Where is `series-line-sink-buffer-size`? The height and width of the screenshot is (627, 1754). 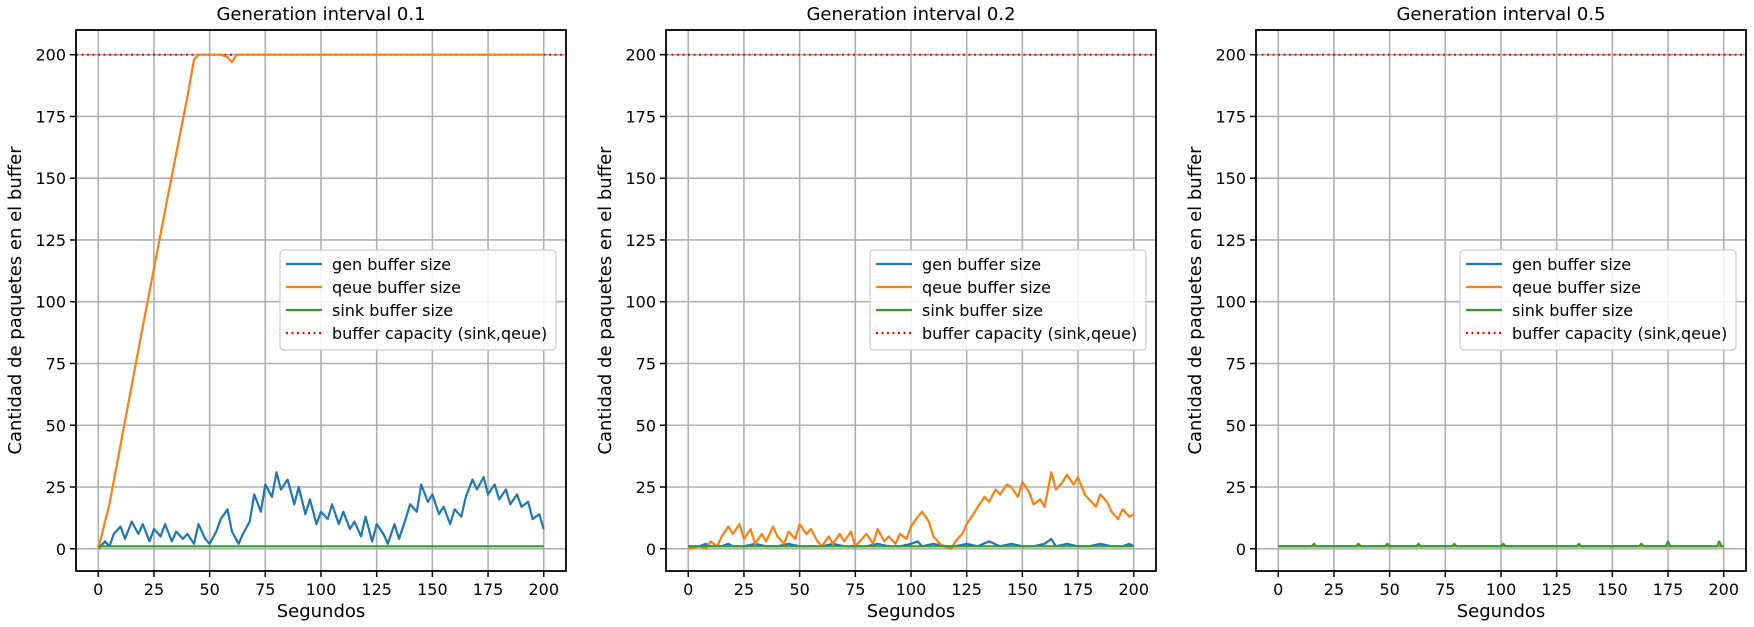
series-line-sink-buffer-size is located at coordinates (1501, 544).